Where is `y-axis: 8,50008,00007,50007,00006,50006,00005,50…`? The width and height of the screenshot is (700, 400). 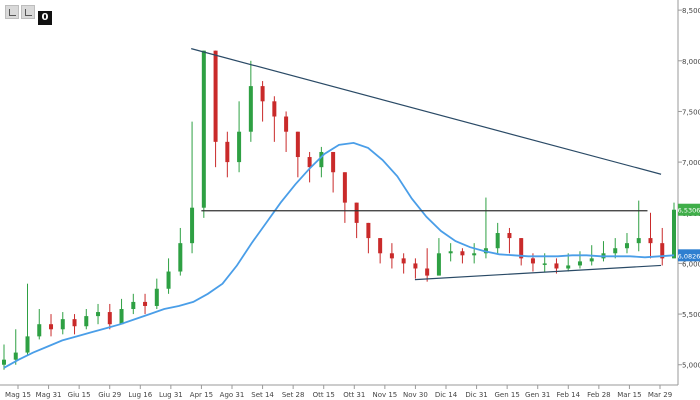
y-axis: 8,50008,00007,50007,00006,50006,00005,50… is located at coordinates (689, 188).